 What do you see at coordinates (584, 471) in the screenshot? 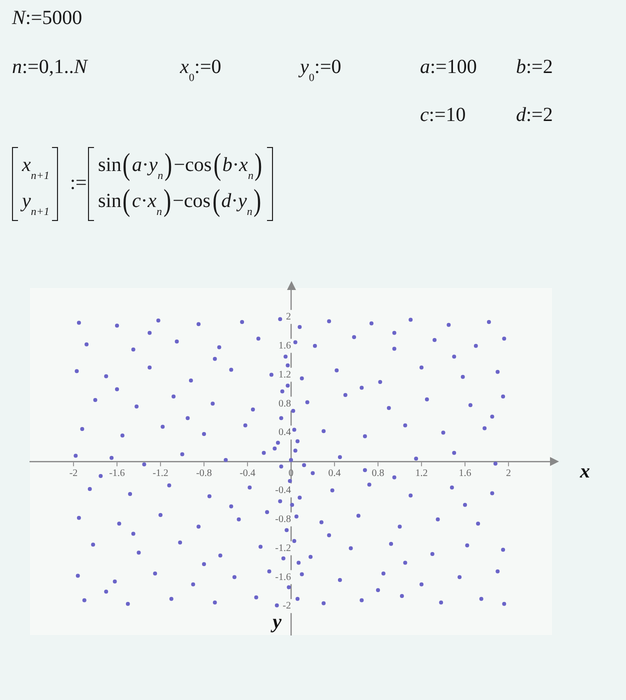
I see `x-axis-title: x` at bounding box center [584, 471].